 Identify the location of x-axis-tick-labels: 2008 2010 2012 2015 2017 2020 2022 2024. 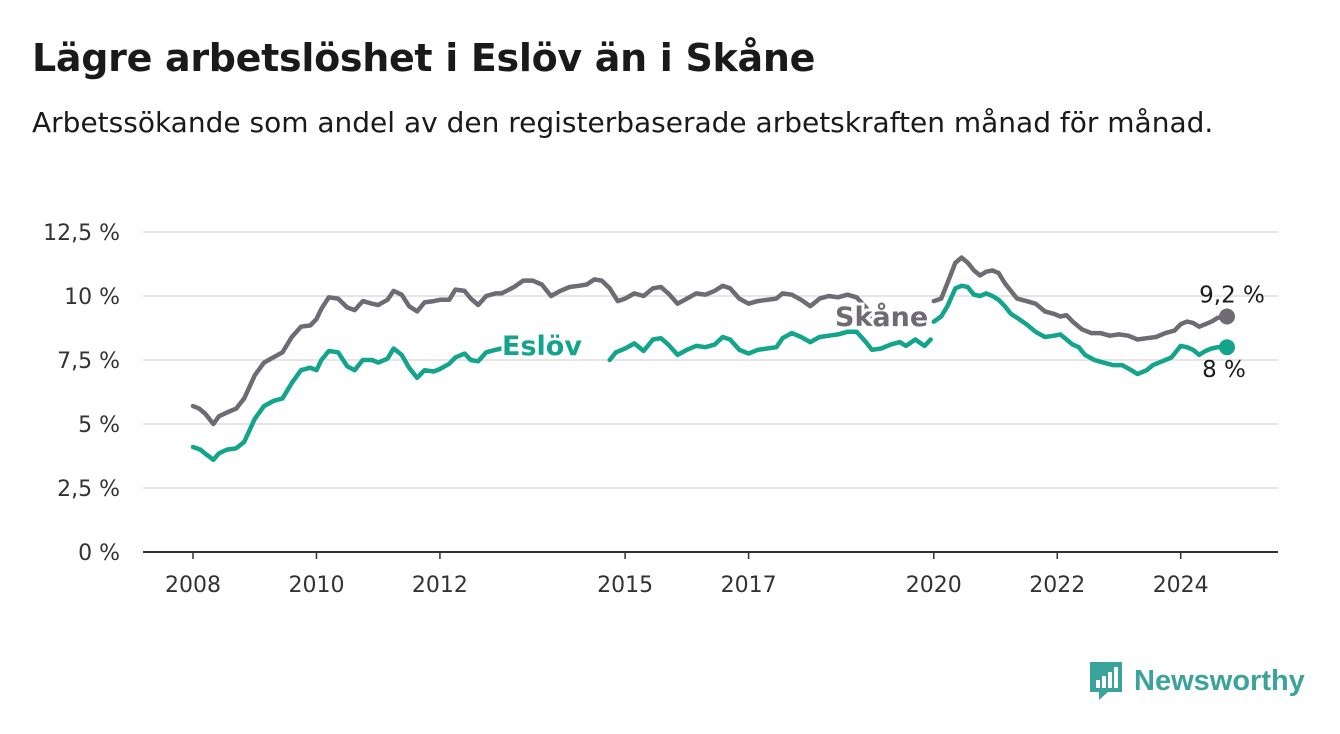
(687, 575).